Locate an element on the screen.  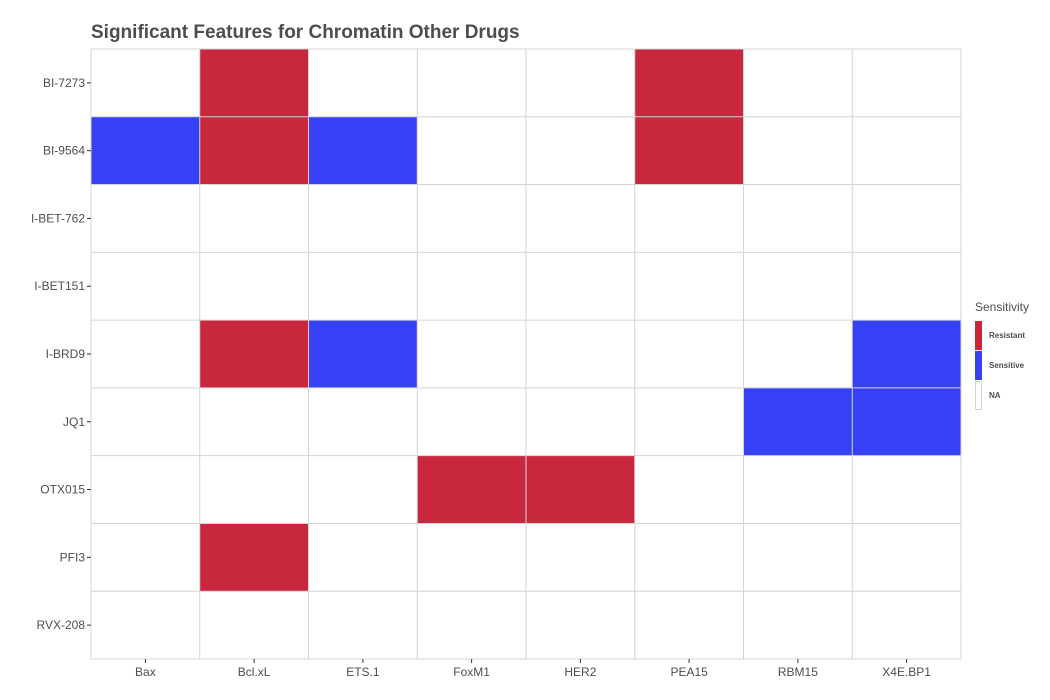
legend-title: Sensitivity is located at coordinates (1002, 307).